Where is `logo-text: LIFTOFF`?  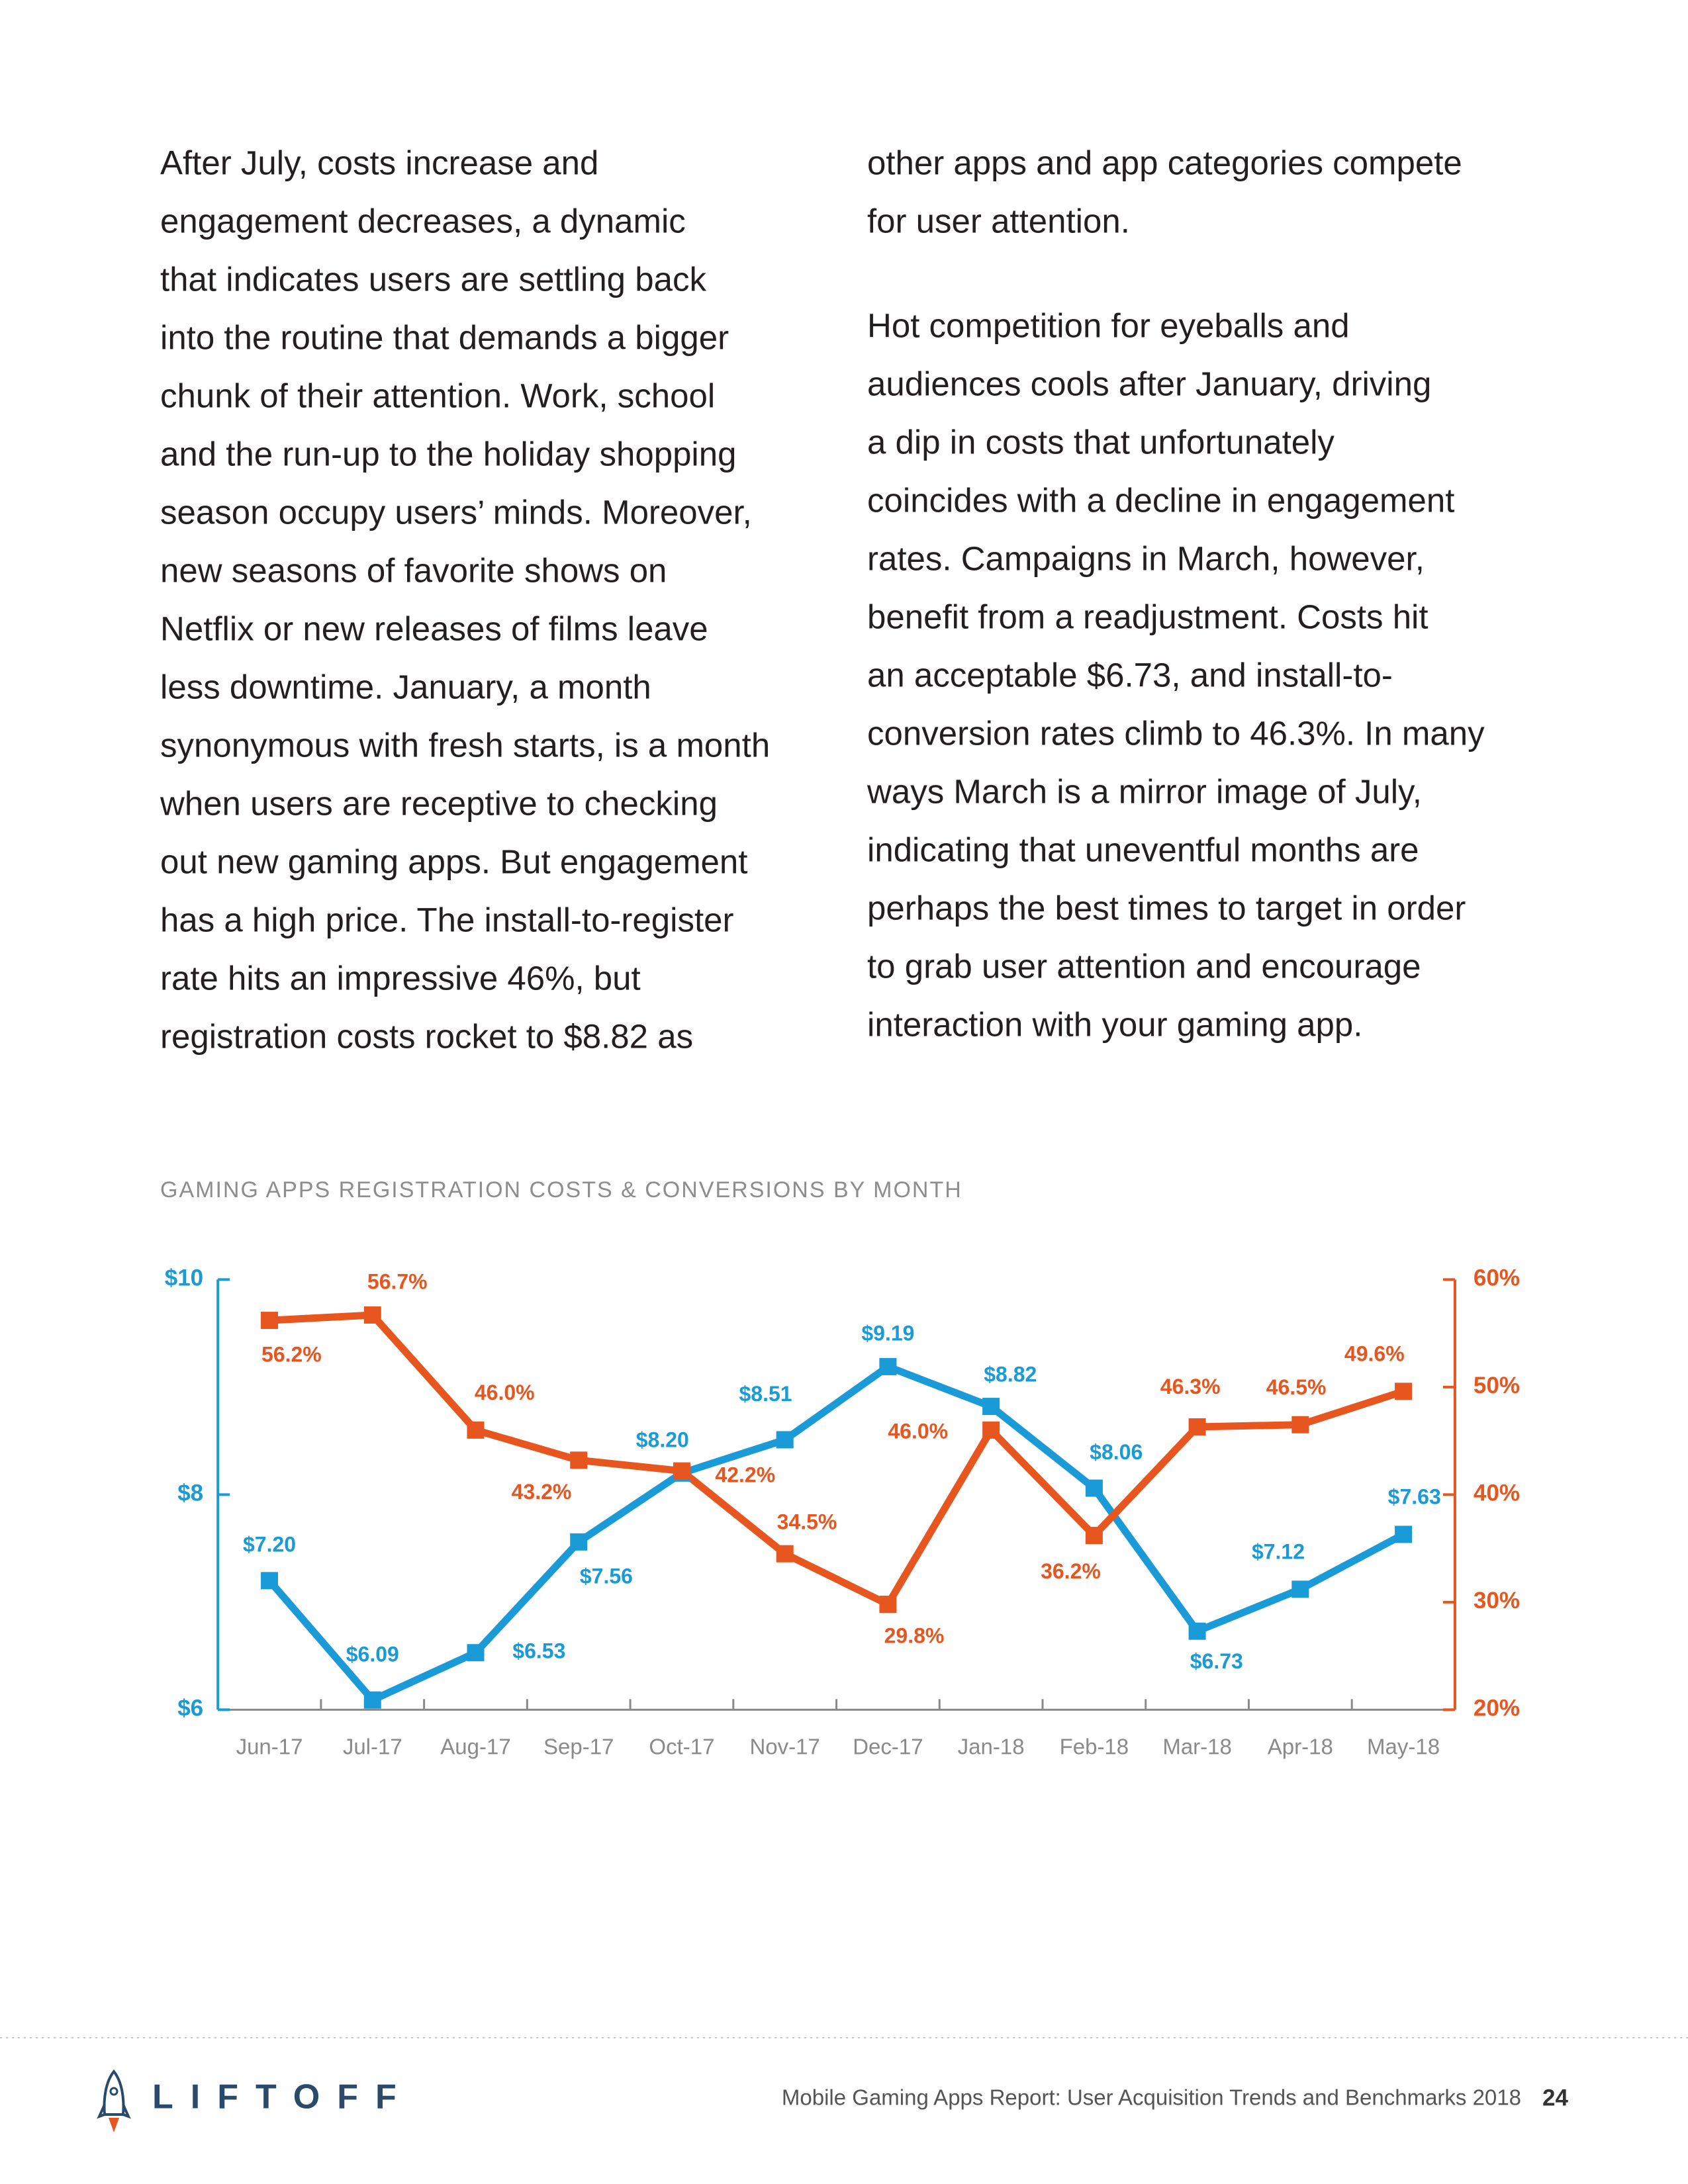 logo-text: LIFTOFF is located at coordinates (283, 2097).